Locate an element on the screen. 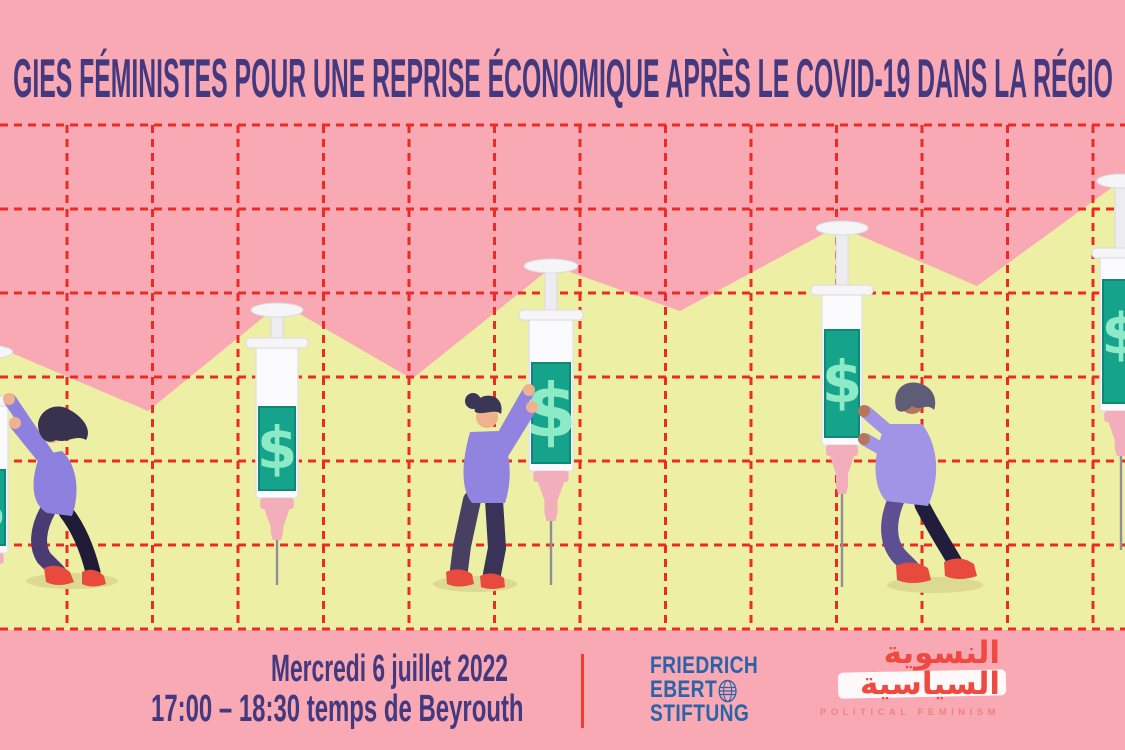 The width and height of the screenshot is (1125, 750). fes-logo-line3: STIFTUNG is located at coordinates (700, 713).